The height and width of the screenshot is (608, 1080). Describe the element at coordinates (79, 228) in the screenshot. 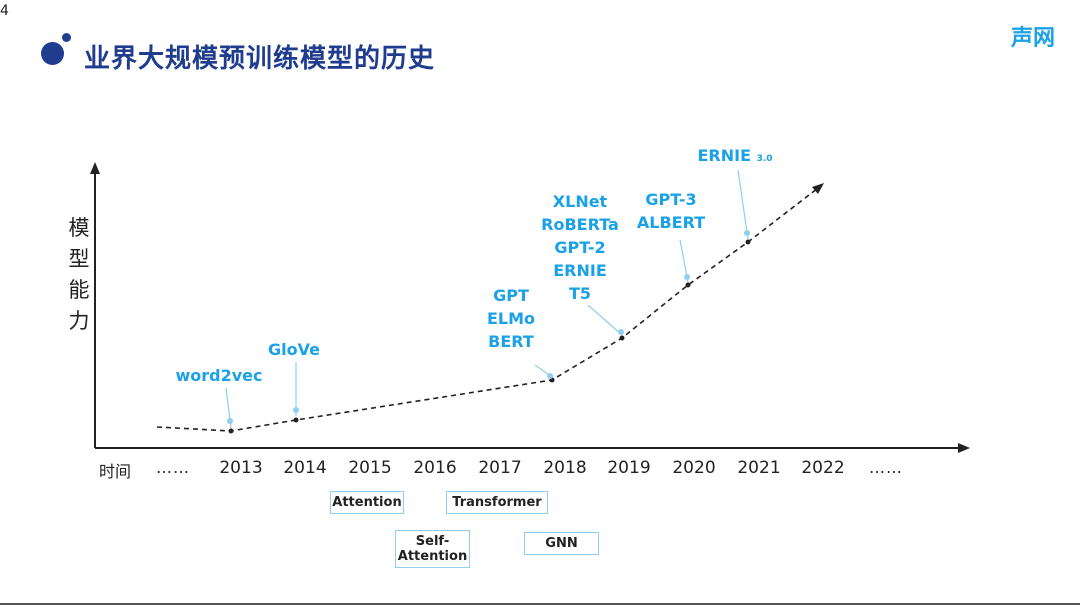

I see `y-axis-label-char: 模` at that location.